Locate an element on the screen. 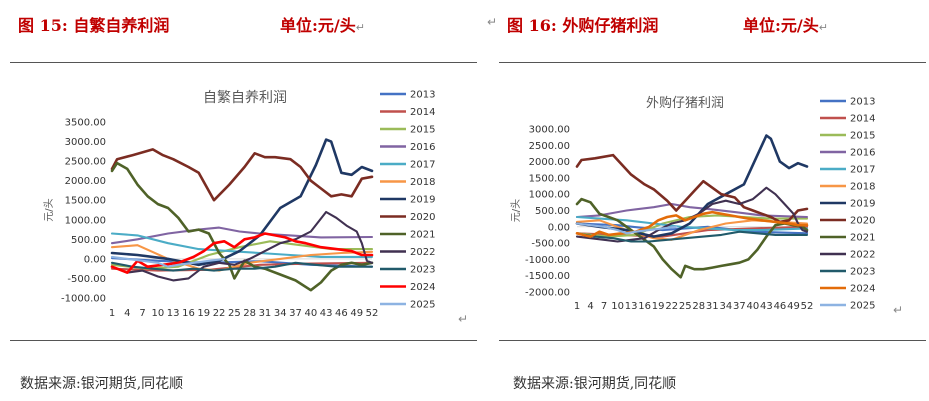  x-tick-label: 22 is located at coordinates (219, 313).